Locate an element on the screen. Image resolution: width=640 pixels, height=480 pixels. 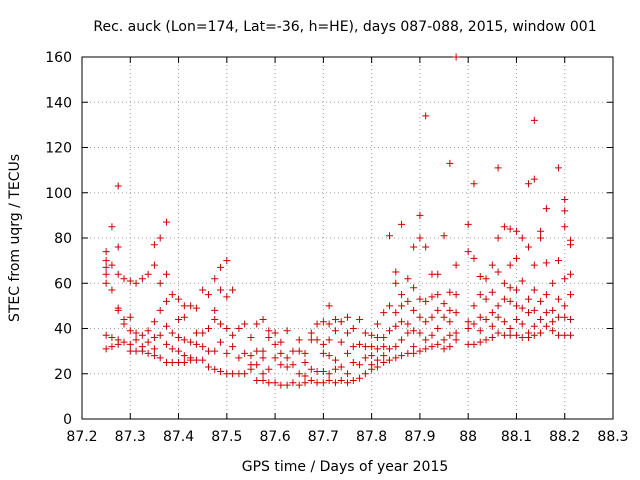
y-tick-label: 40 is located at coordinates (63, 330).